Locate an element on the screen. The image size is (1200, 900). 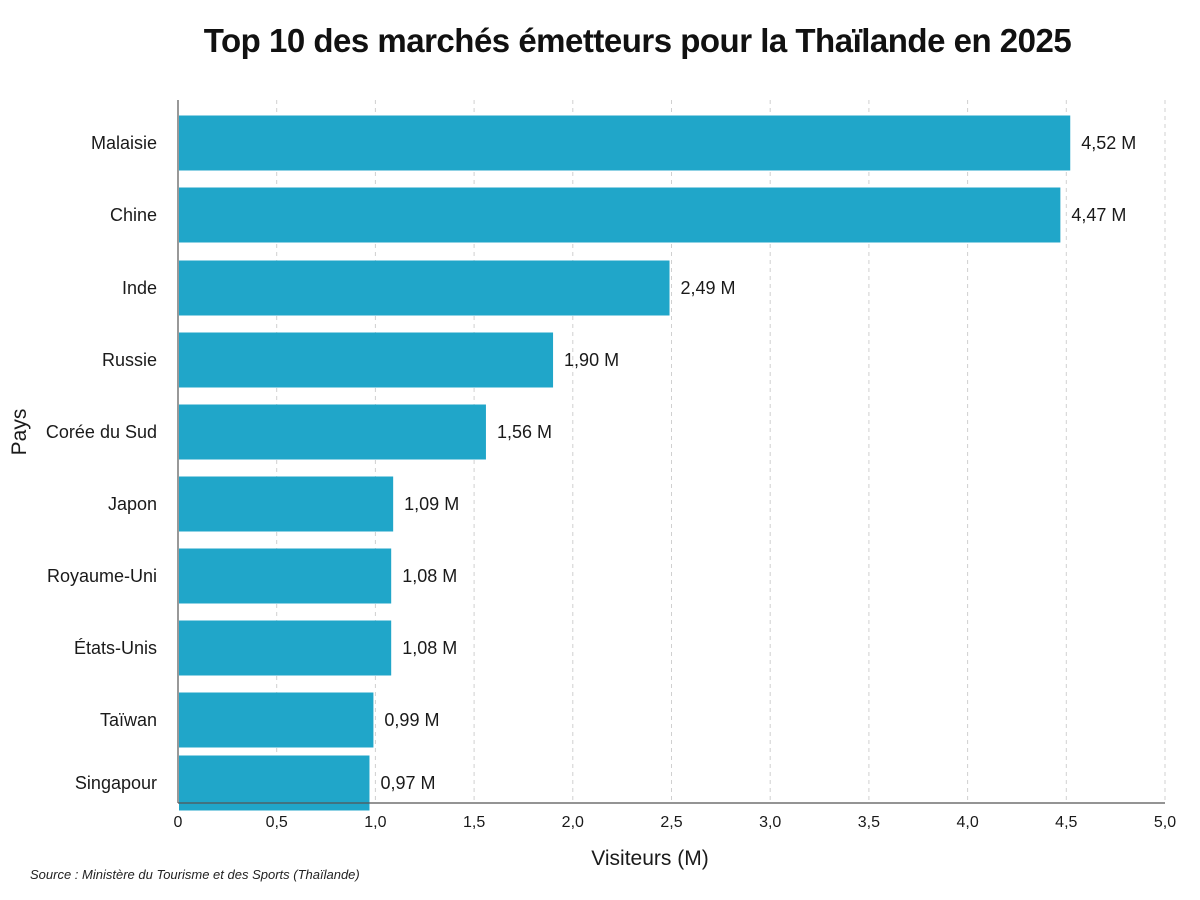
category-label: États-Unis is located at coordinates (115, 648).